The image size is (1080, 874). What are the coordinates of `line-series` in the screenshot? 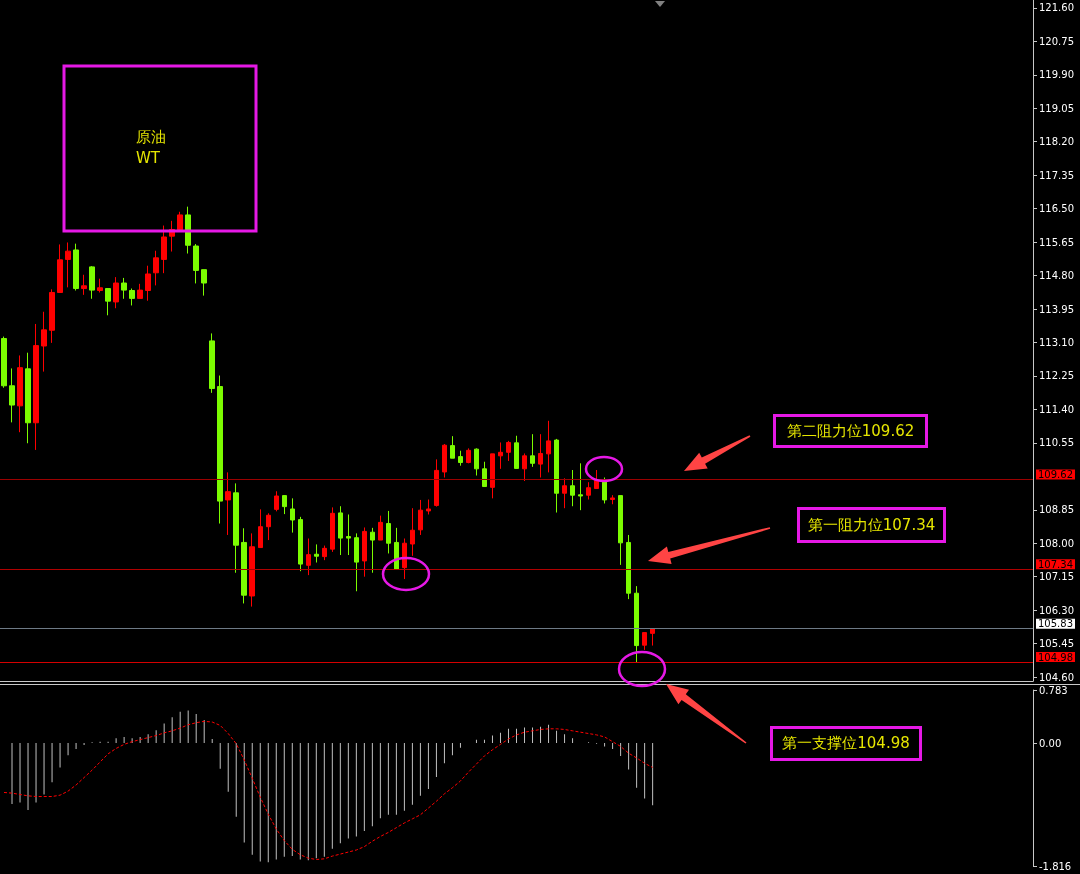 It's located at (328, 790).